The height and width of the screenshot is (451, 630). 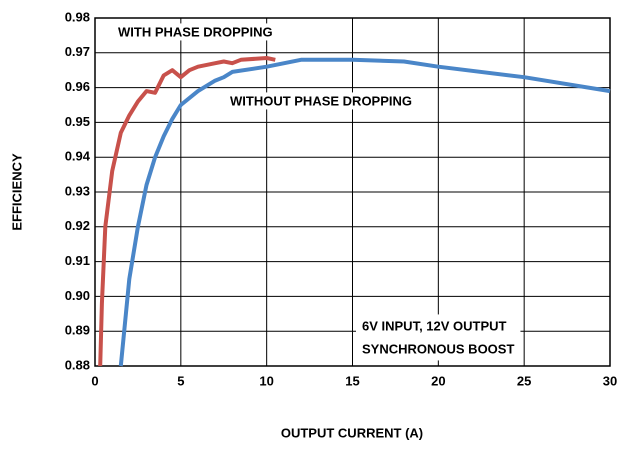 What do you see at coordinates (352, 380) in the screenshot?
I see `x-tick-label: 15` at bounding box center [352, 380].